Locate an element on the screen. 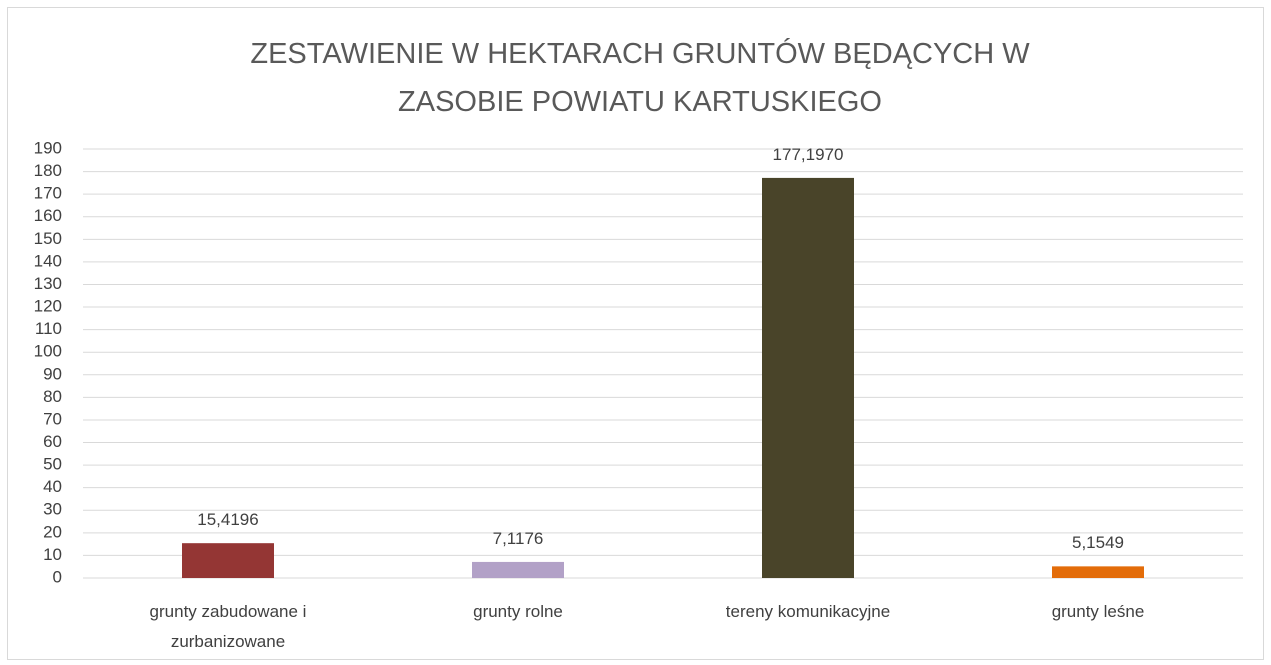 The image size is (1271, 665). y-tick-label: 90 is located at coordinates (52, 373).